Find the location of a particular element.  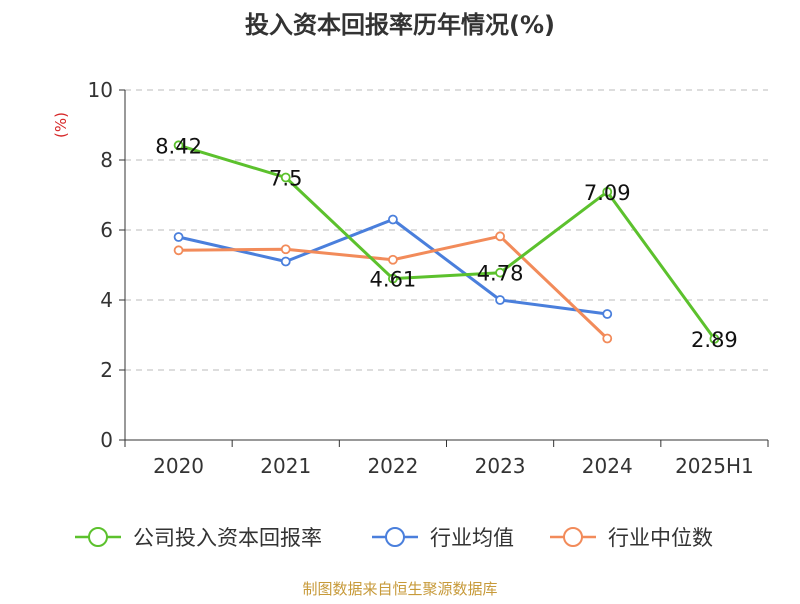

legend-item: 行业均值 is located at coordinates (443, 538).